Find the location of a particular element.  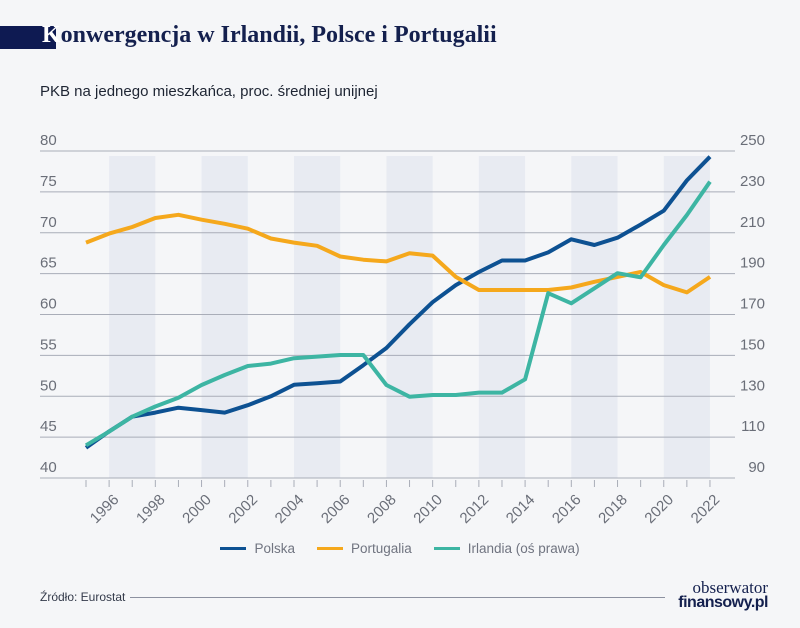

x-tick-label: 2000 is located at coordinates (197, 509).